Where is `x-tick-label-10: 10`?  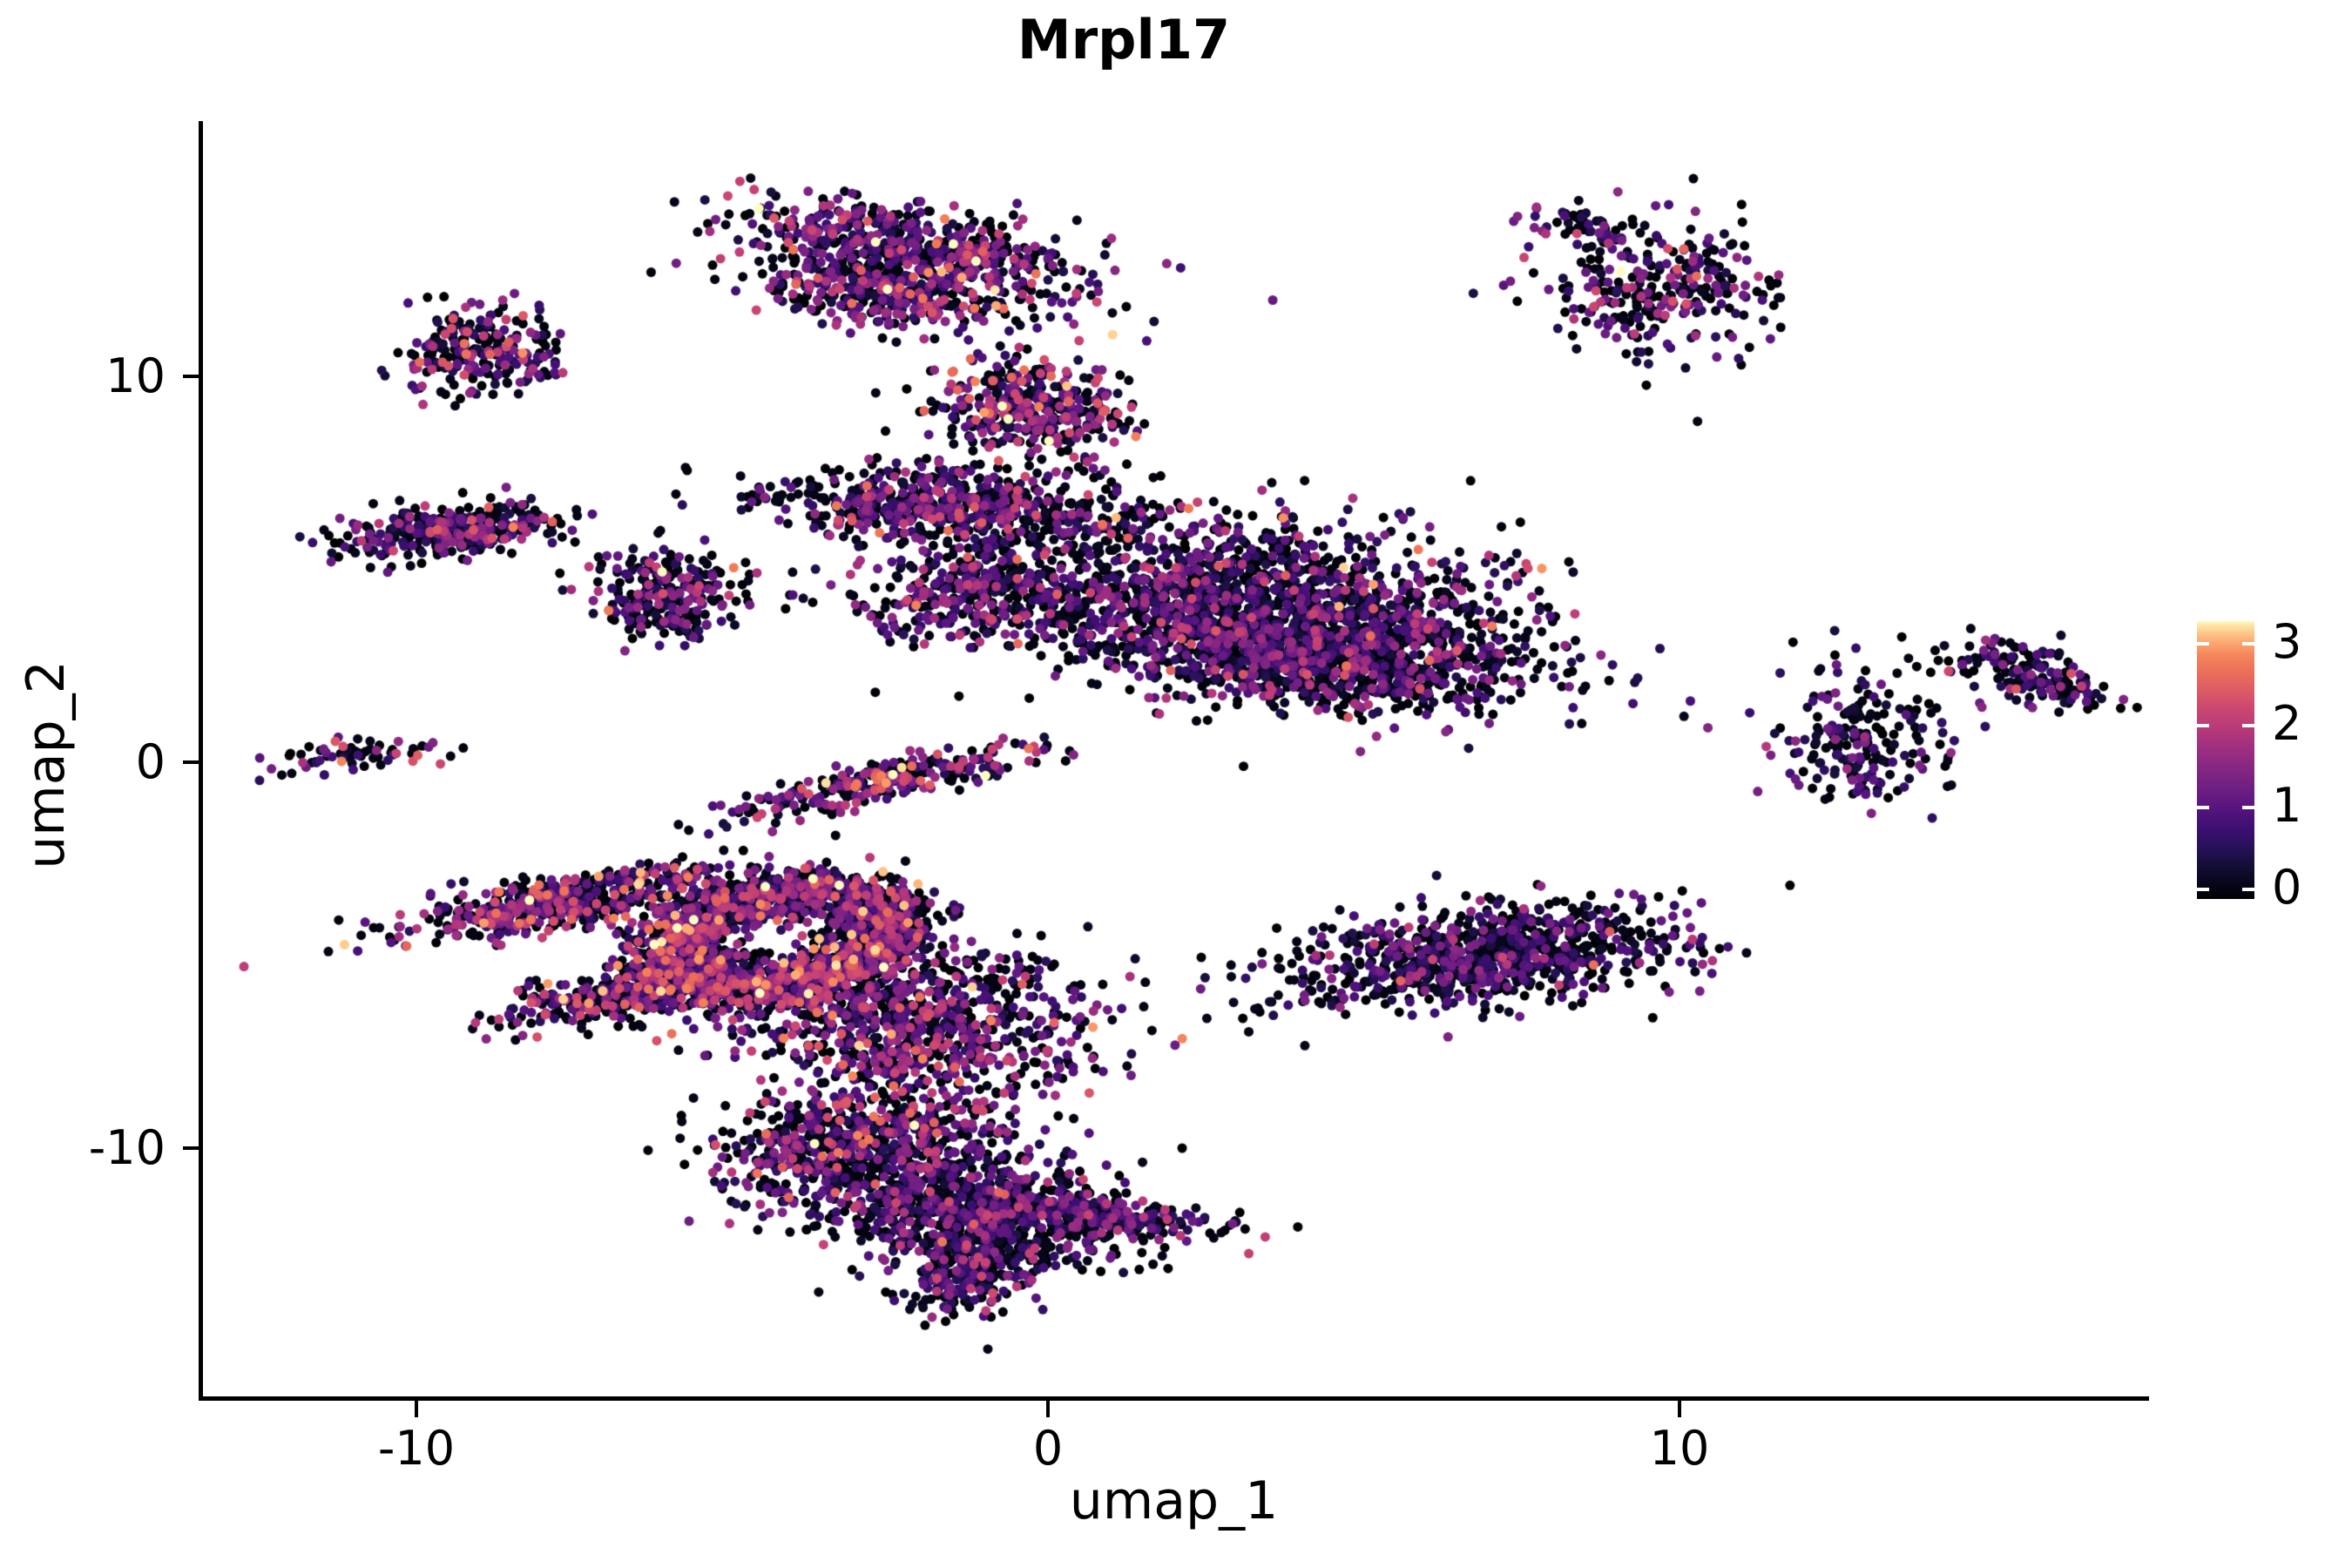 x-tick-label-10: 10 is located at coordinates (1679, 1448).